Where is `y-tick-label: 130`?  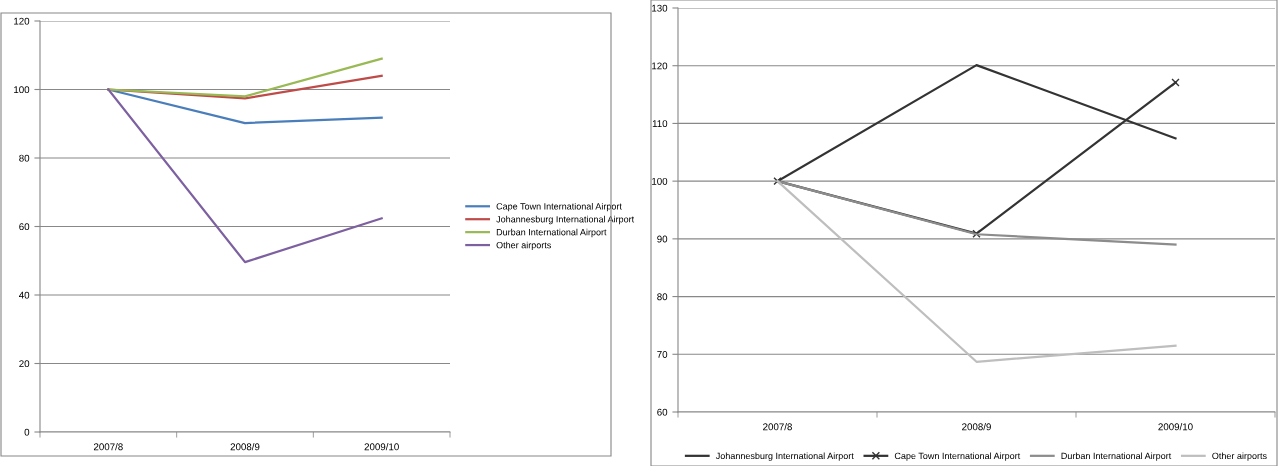
y-tick-label: 130 is located at coordinates (660, 8).